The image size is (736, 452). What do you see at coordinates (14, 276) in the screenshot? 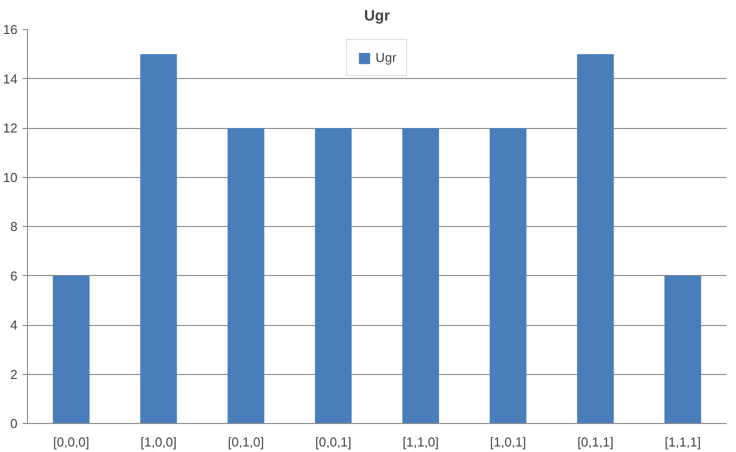
I see `y-tick-label: 6` at bounding box center [14, 276].